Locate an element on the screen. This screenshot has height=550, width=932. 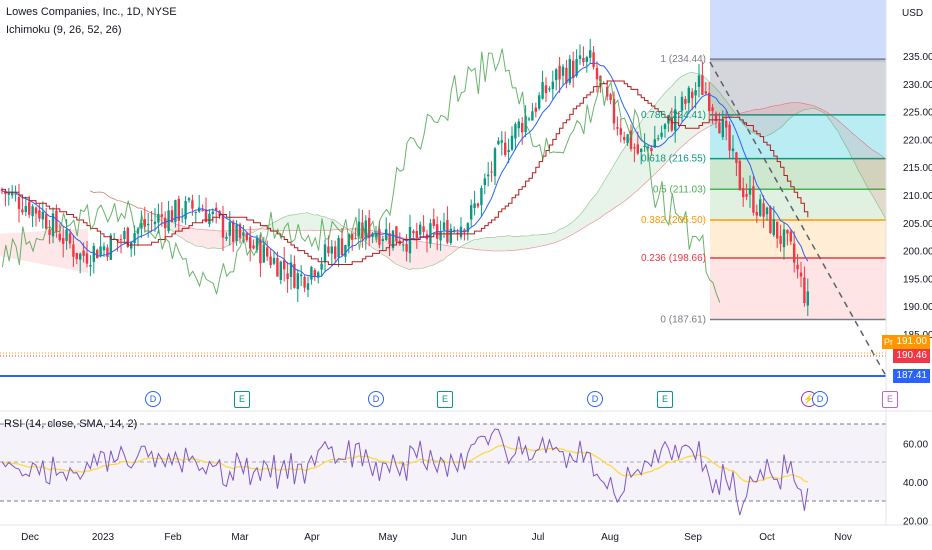
time-tick-label: Mar is located at coordinates (240, 537).